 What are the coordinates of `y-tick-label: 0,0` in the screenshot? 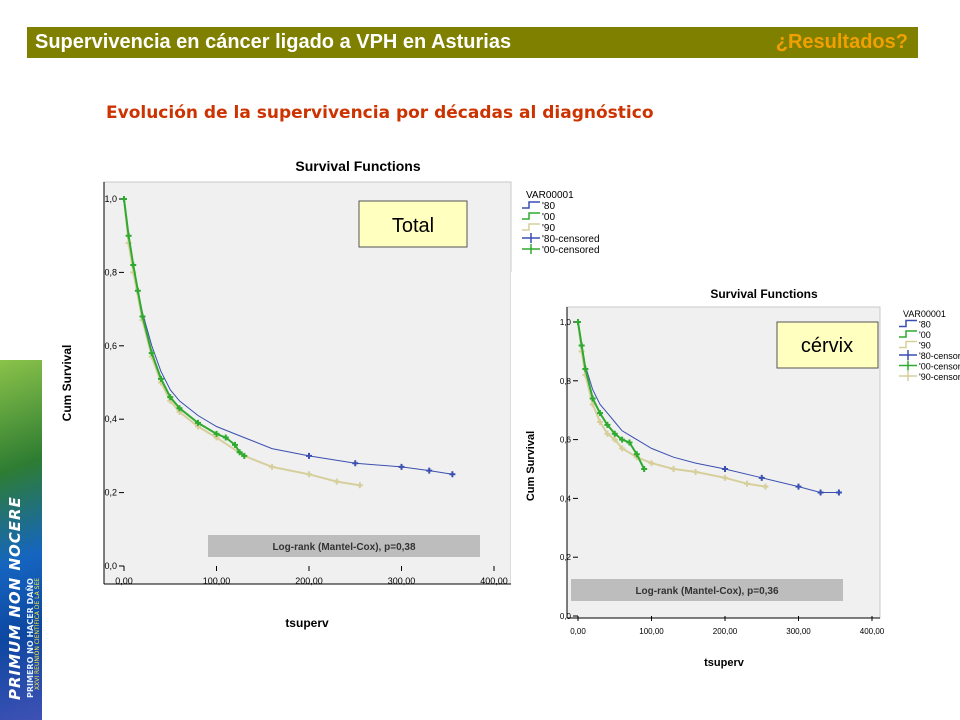 It's located at (566, 616).